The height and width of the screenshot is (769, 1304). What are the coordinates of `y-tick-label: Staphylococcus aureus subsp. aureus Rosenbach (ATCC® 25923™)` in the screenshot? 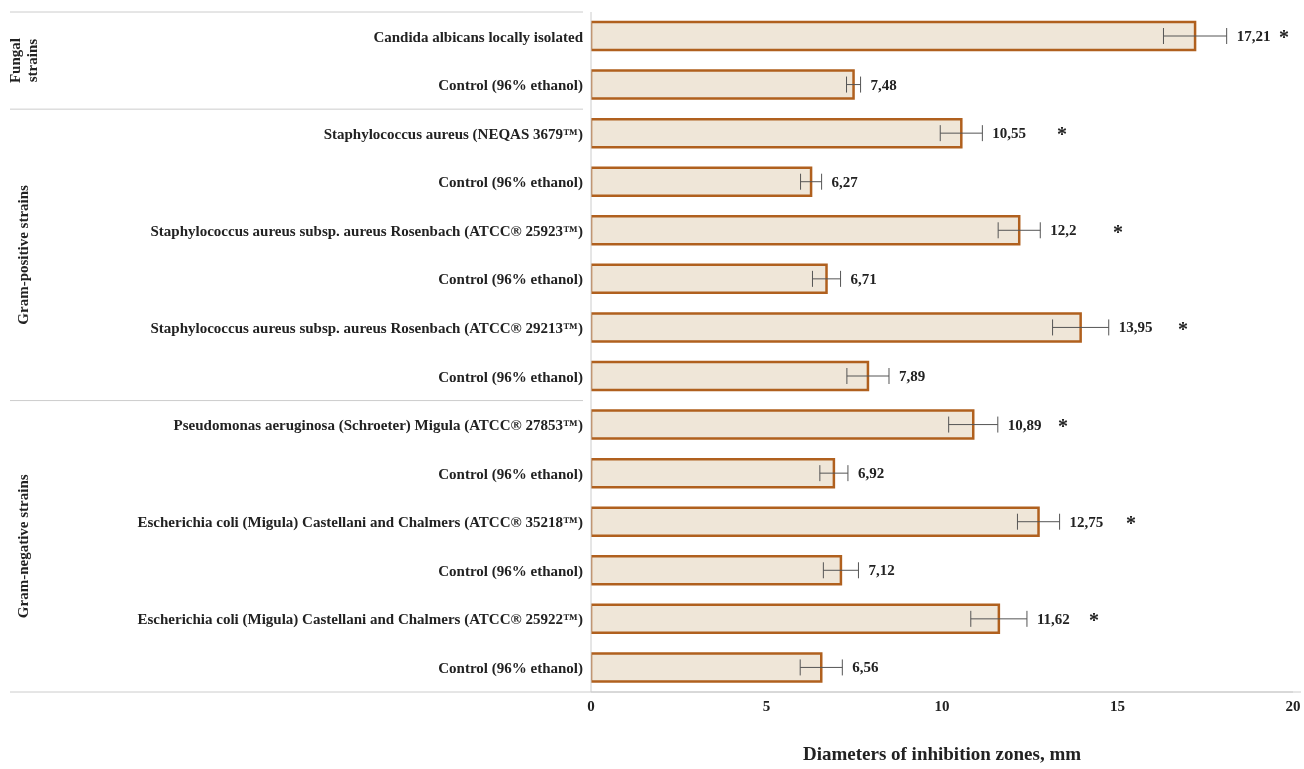 It's located at (366, 231).